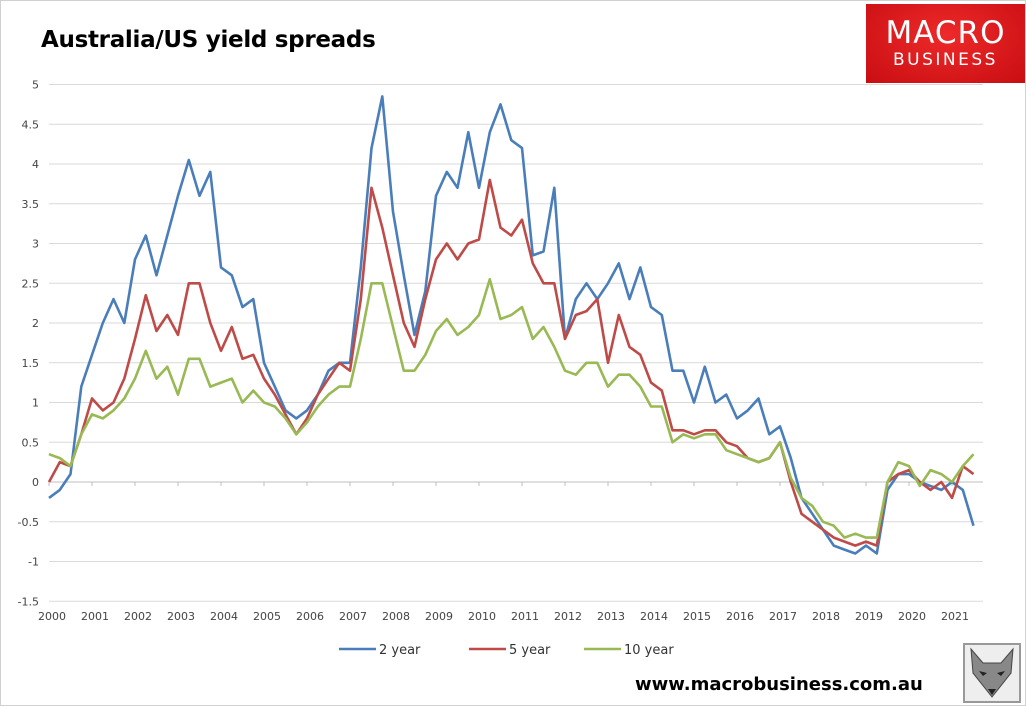  I want to click on x-tick-label: 2006, so click(310, 616).